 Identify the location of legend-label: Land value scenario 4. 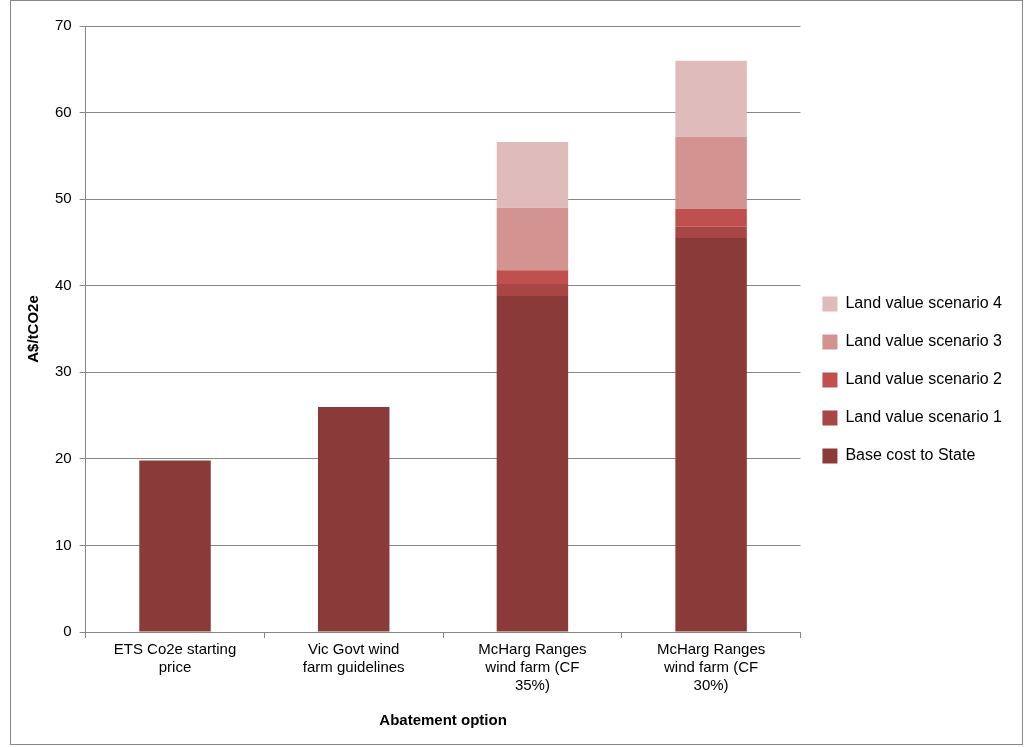
(924, 303).